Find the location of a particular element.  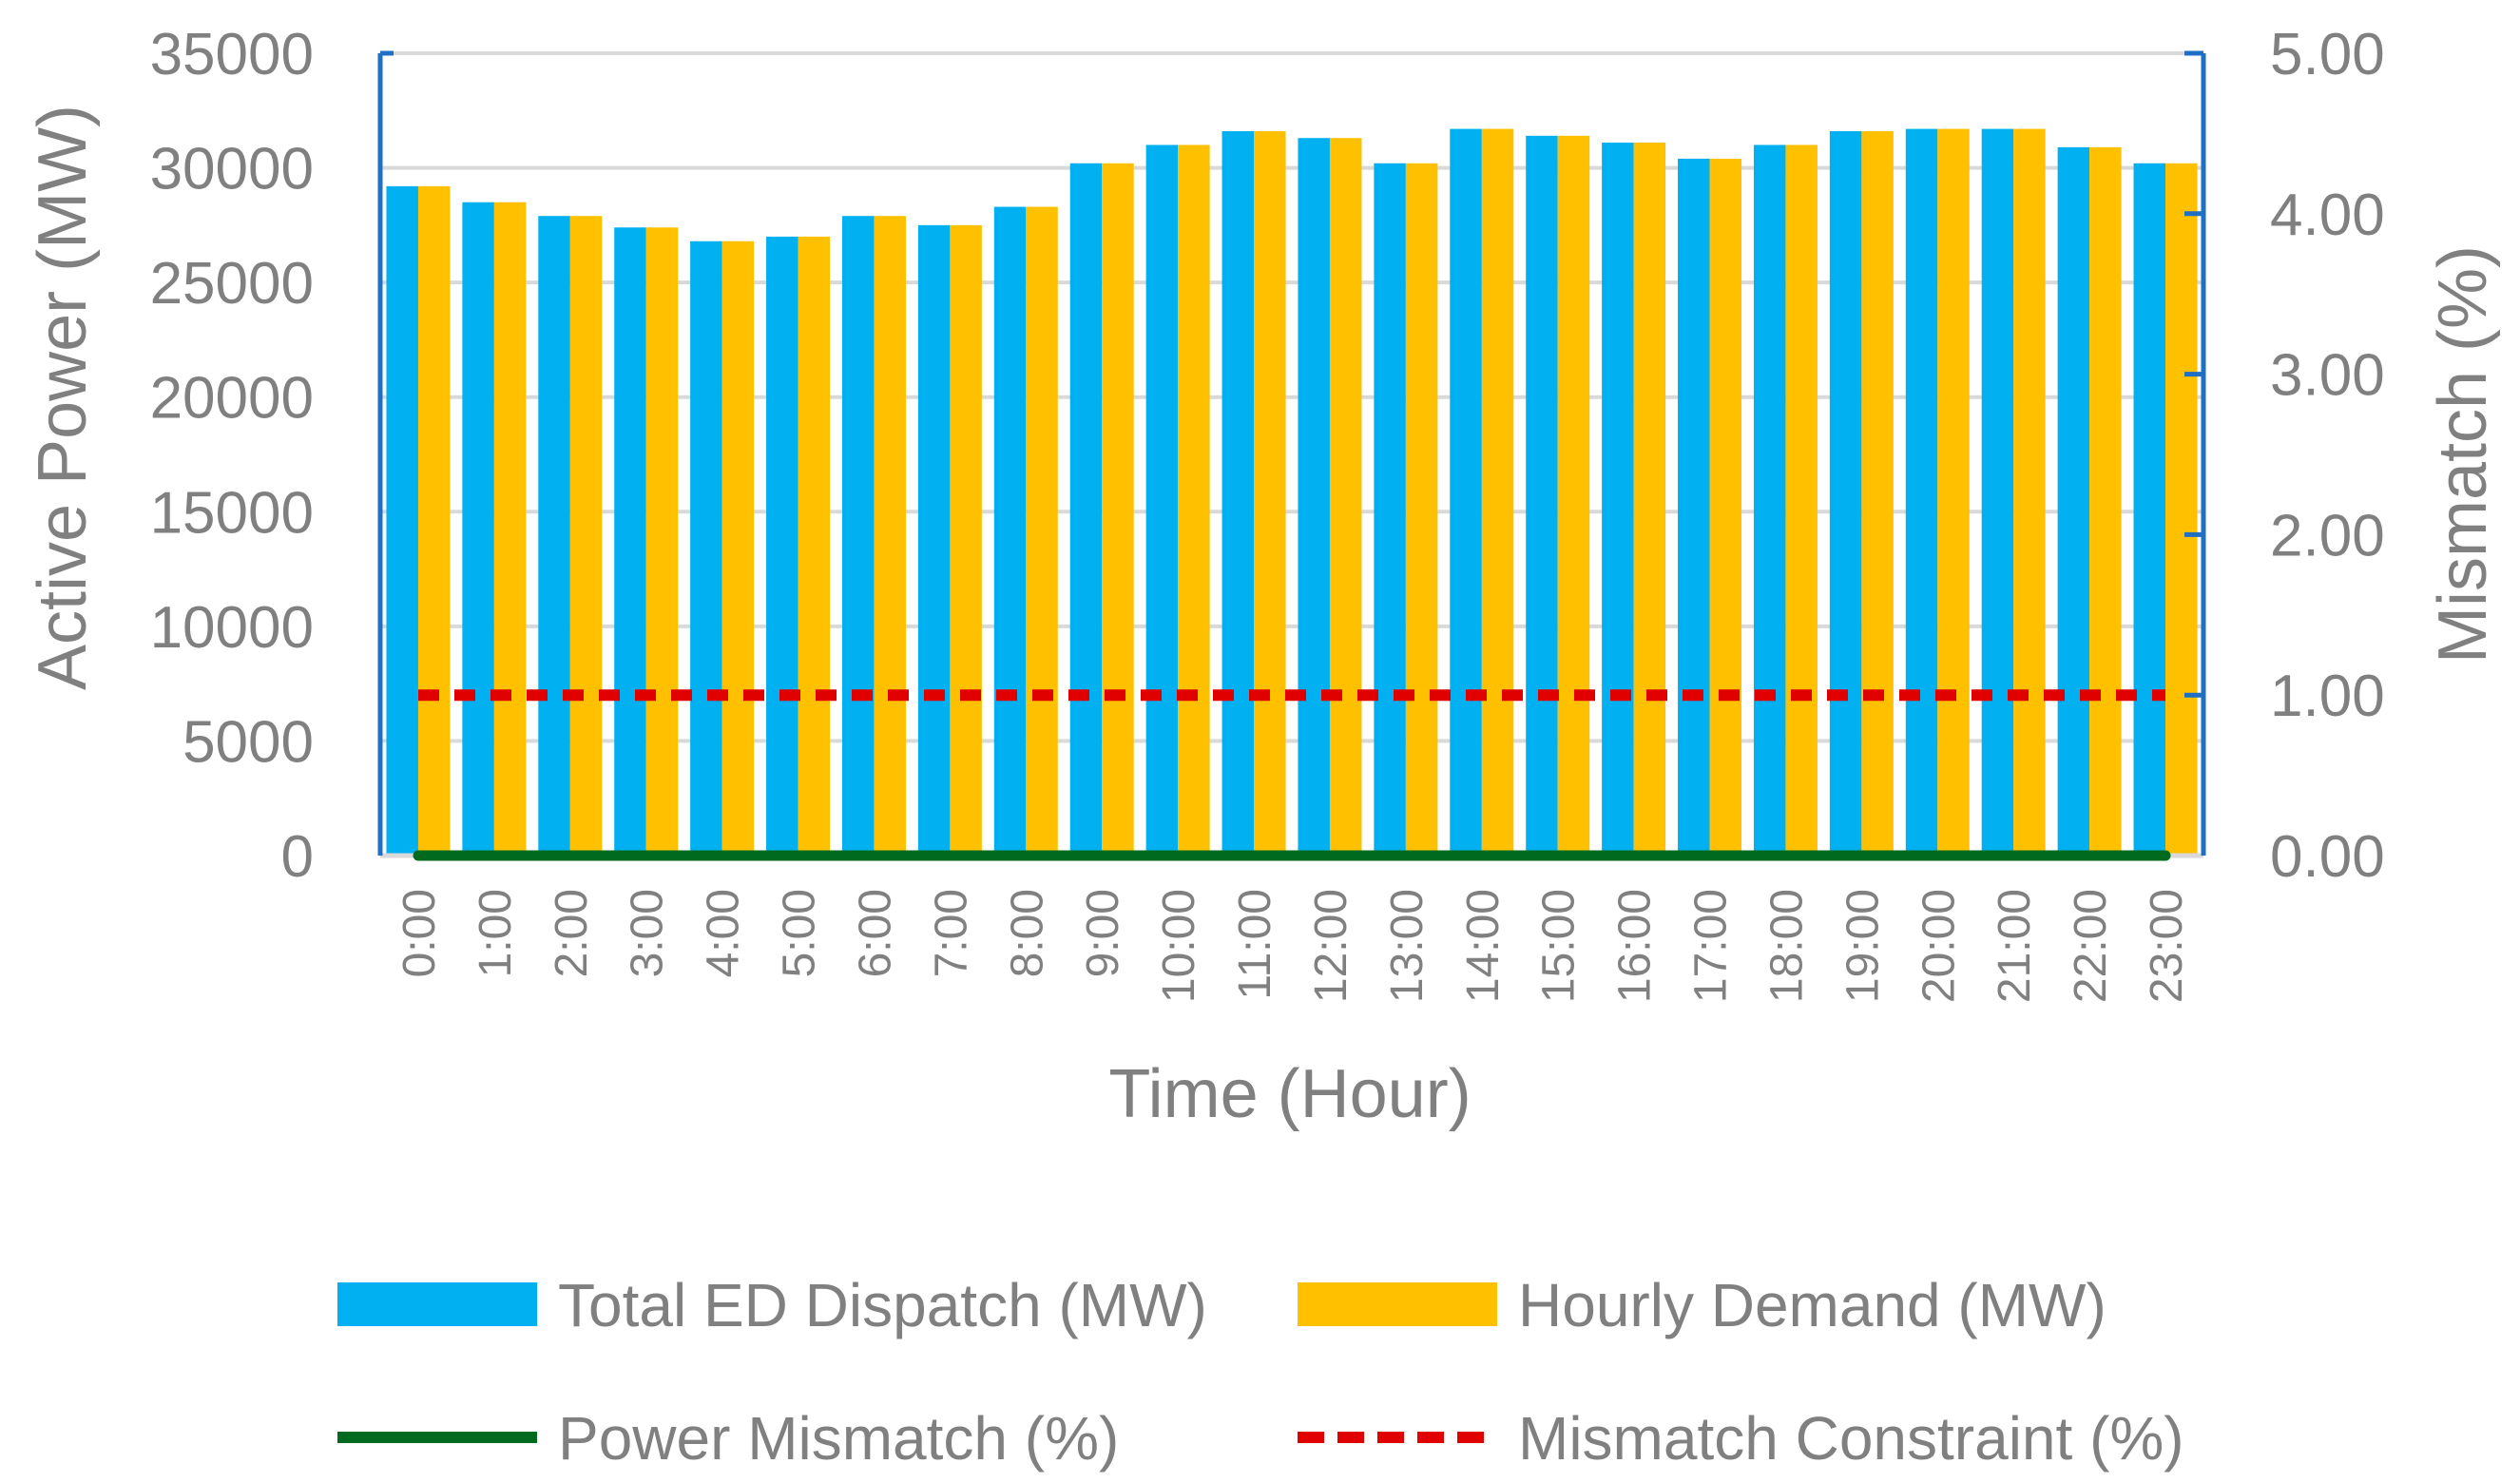

x-tick-label: 22:00 is located at coordinates (2091, 946).